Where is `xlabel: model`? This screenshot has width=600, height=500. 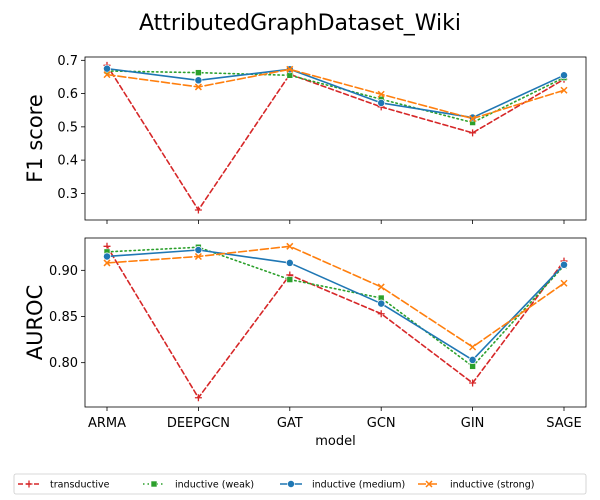 xlabel: model is located at coordinates (335, 441).